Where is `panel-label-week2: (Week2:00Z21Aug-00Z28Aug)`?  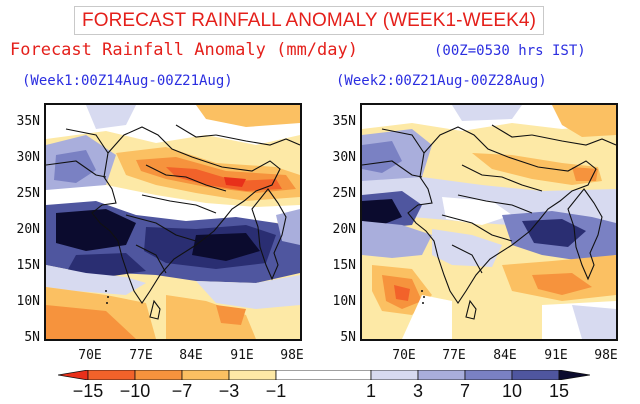
panel-label-week2: (Week2:00Z21Aug-00Z28Aug) is located at coordinates (441, 81).